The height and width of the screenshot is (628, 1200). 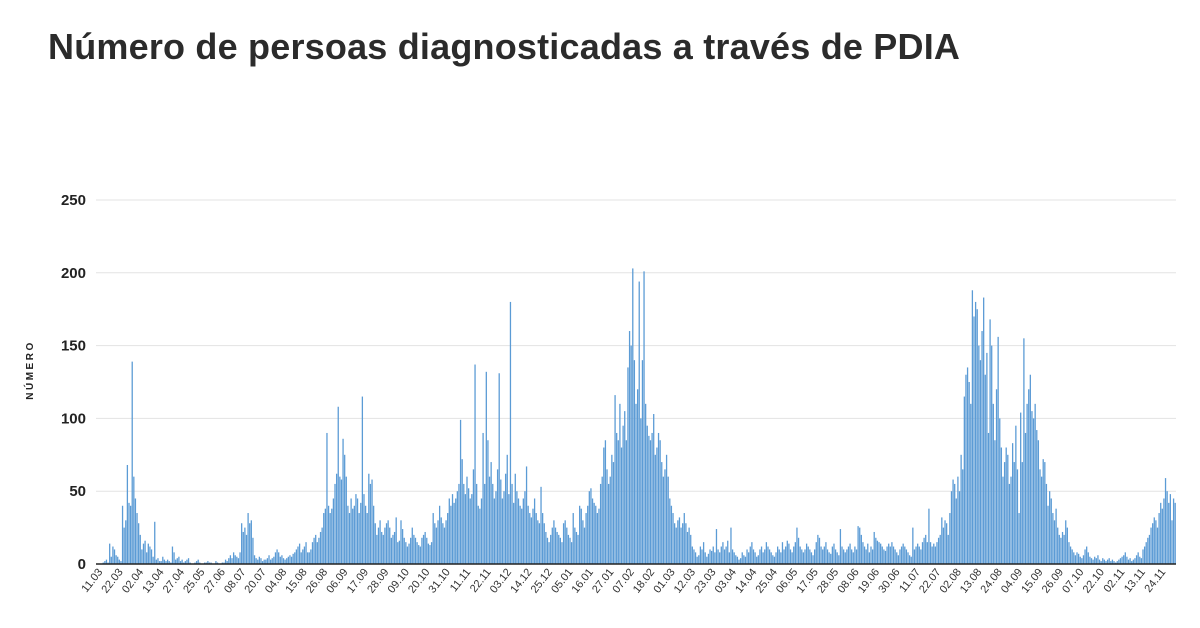 What do you see at coordinates (623, 580) in the screenshot?
I see `x-tick-label: 07.02` at bounding box center [623, 580].